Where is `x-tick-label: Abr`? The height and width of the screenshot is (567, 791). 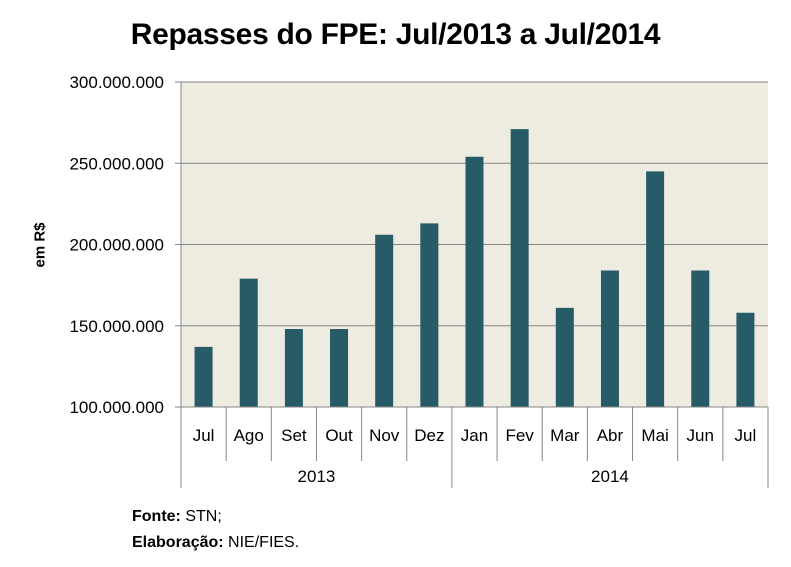 x-tick-label: Abr is located at coordinates (610, 435).